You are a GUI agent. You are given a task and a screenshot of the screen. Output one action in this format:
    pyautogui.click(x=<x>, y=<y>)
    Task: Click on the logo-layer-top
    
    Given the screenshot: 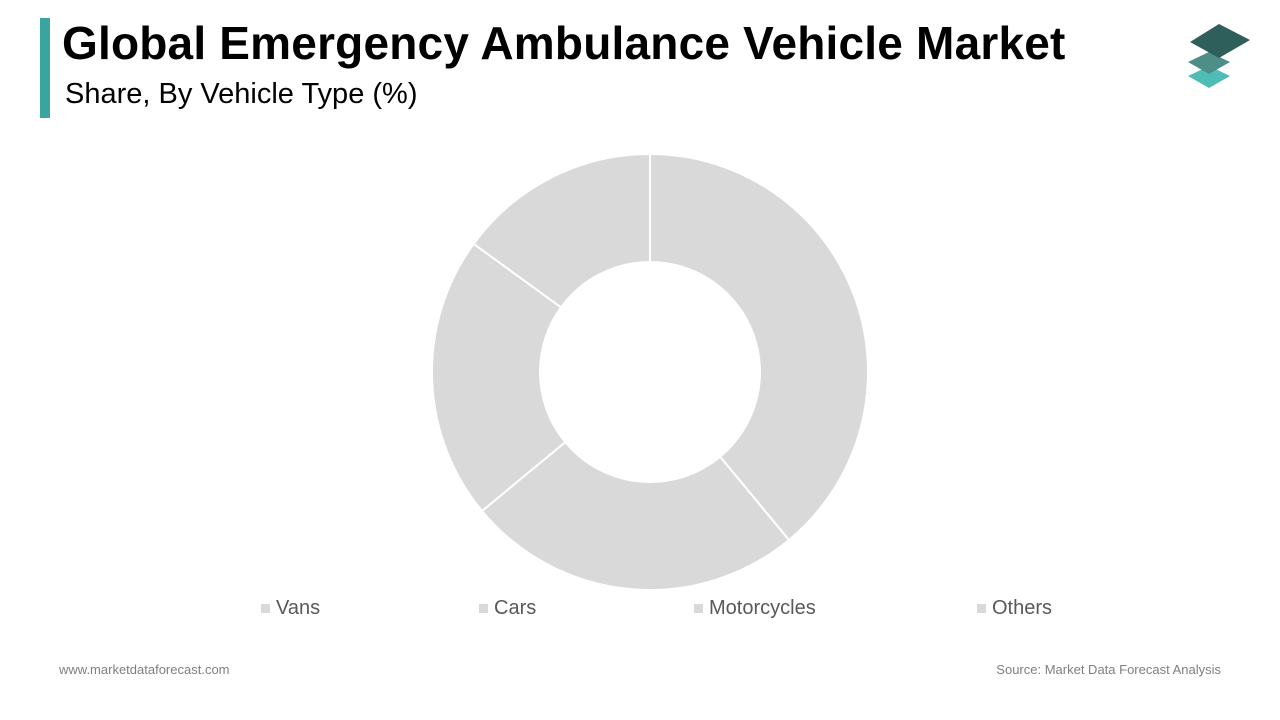 What is the action you would take?
    pyautogui.click(x=1220, y=41)
    